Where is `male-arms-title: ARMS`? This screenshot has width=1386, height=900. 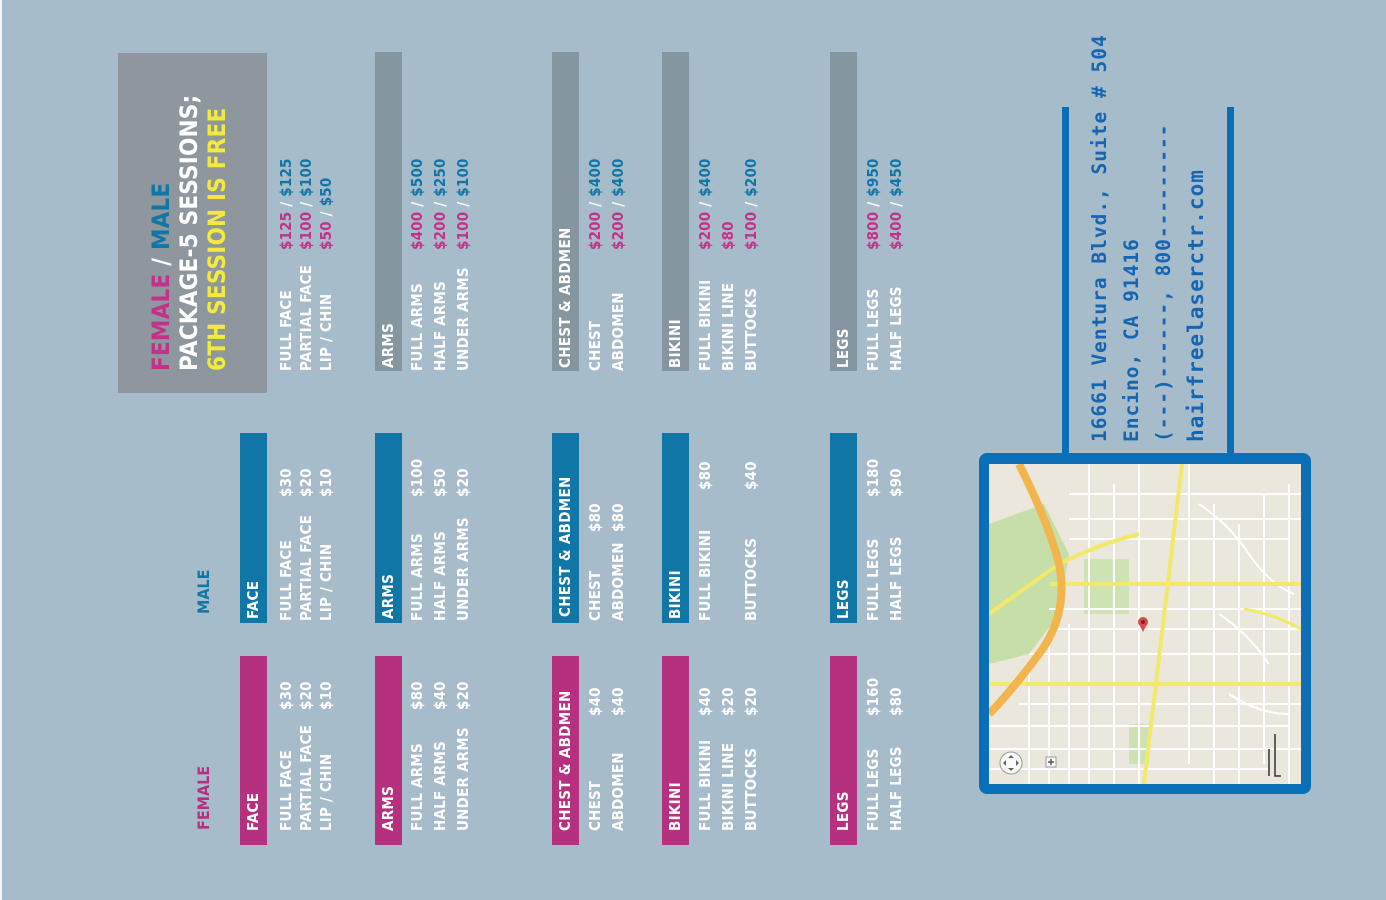 male-arms-title: ARMS is located at coordinates (388, 596).